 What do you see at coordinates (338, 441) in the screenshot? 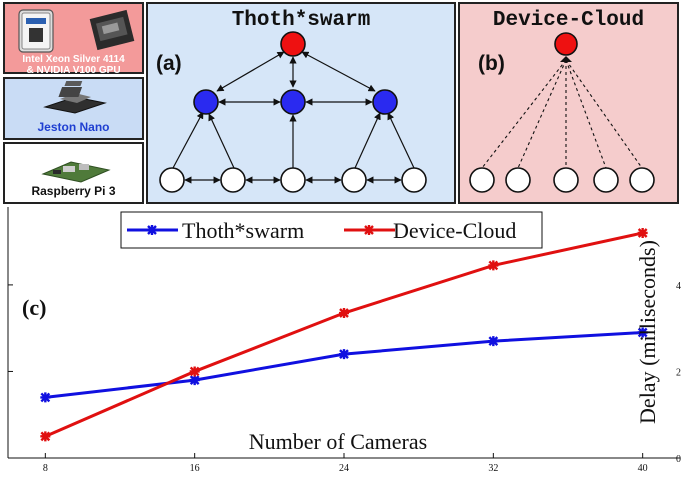
I see `x-axis-label: Number of Cameras` at bounding box center [338, 441].